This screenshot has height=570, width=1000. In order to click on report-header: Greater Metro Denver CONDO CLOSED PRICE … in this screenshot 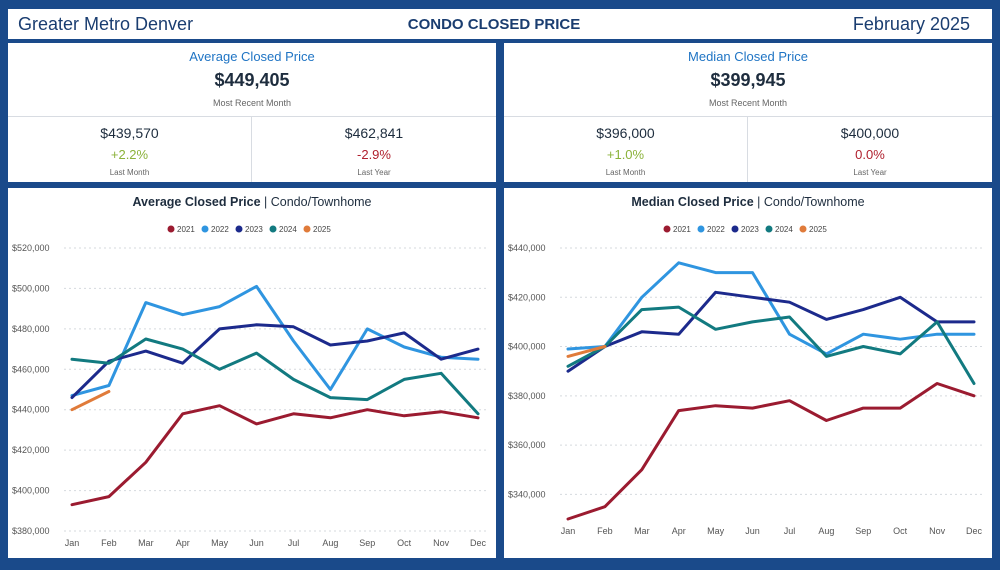, I will do `click(500, 24)`.